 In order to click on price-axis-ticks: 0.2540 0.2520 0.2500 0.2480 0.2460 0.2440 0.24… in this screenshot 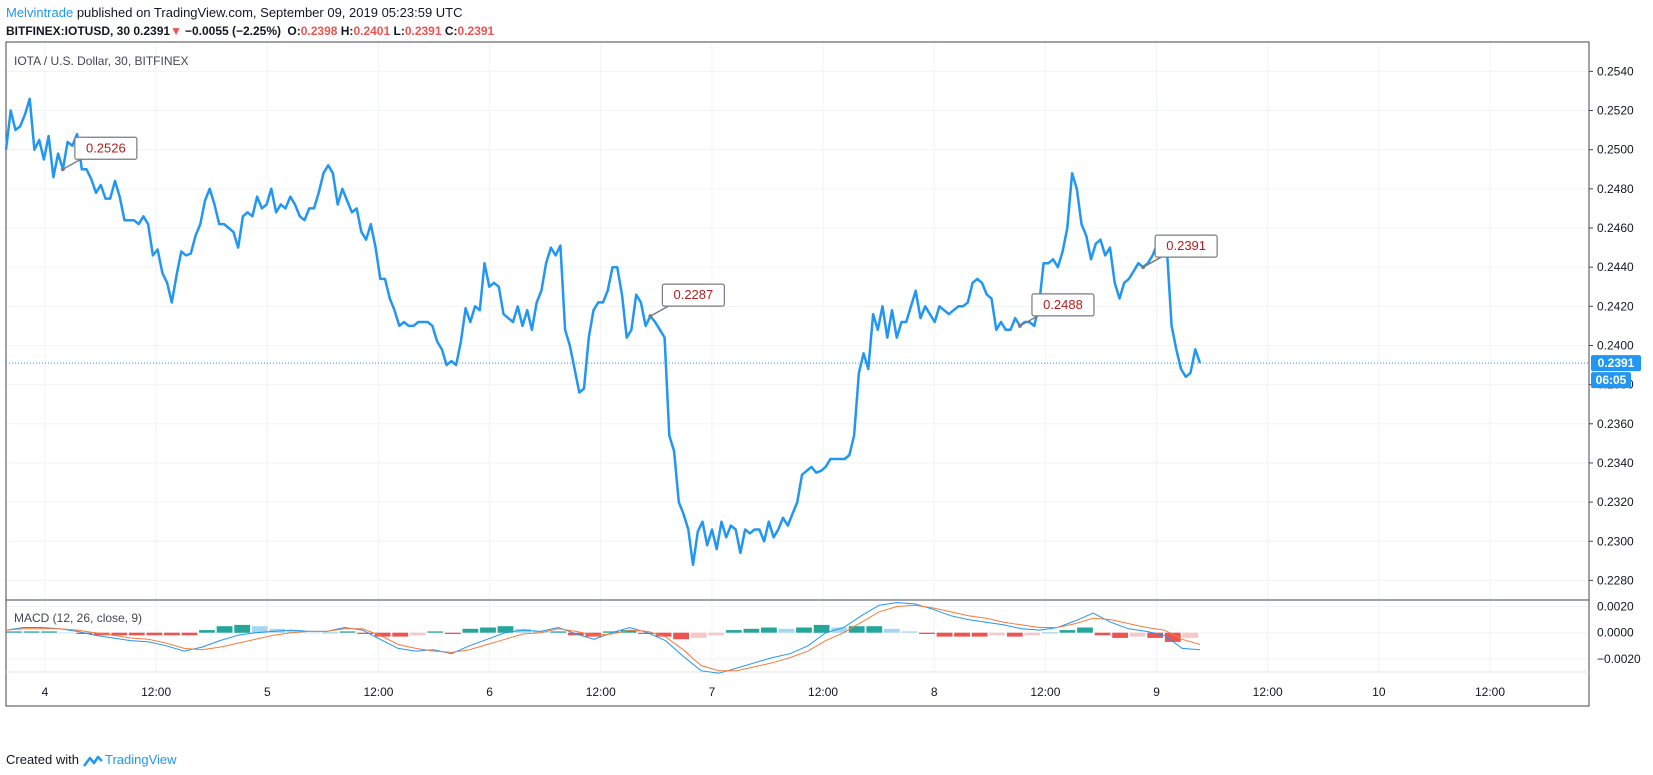, I will do `click(1611, 325)`.